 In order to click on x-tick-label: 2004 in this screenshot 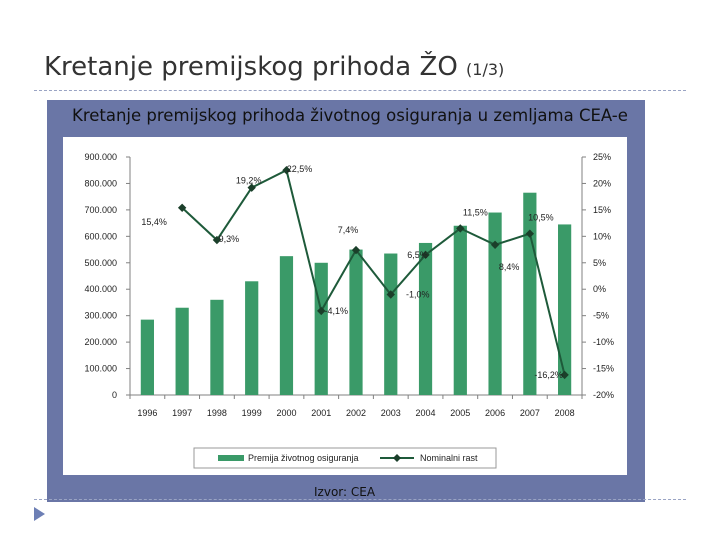, I will do `click(426, 413)`.